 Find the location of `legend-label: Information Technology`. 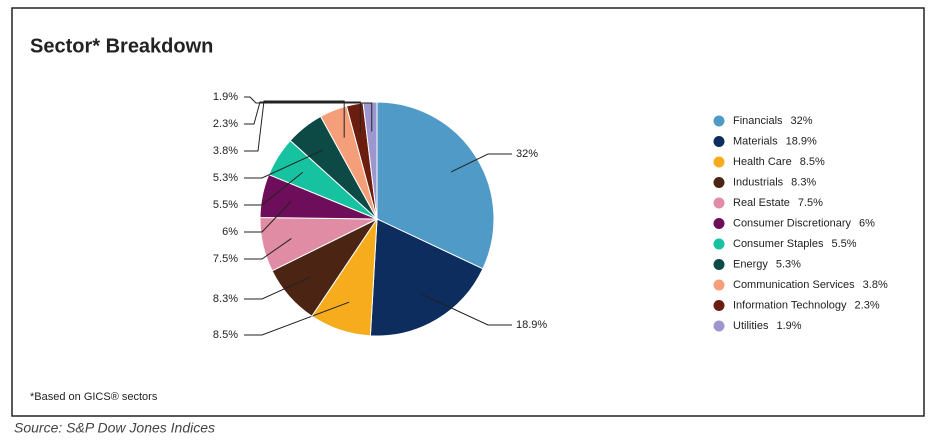

legend-label: Information Technology is located at coordinates (790, 305).